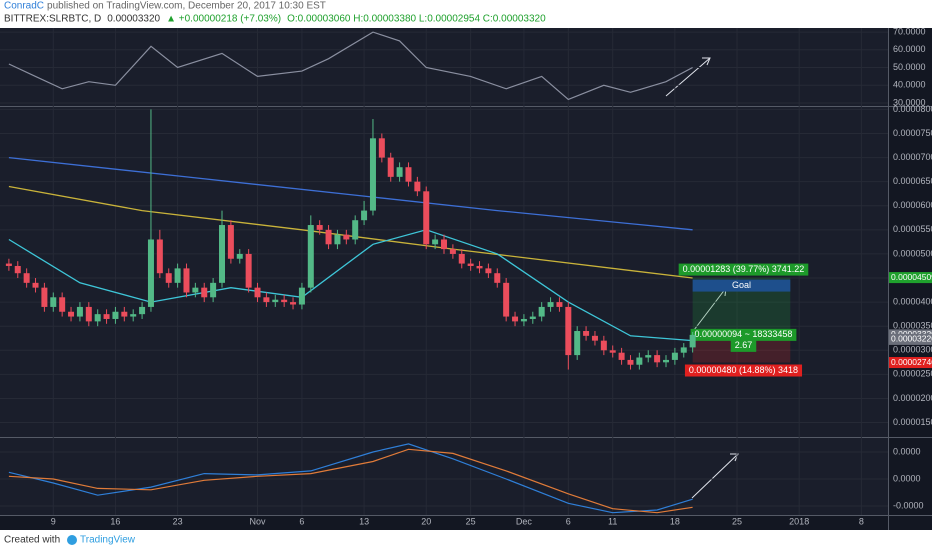  I want to click on stop-label: 0.00000480 (14.88%) 3418, so click(743, 370).